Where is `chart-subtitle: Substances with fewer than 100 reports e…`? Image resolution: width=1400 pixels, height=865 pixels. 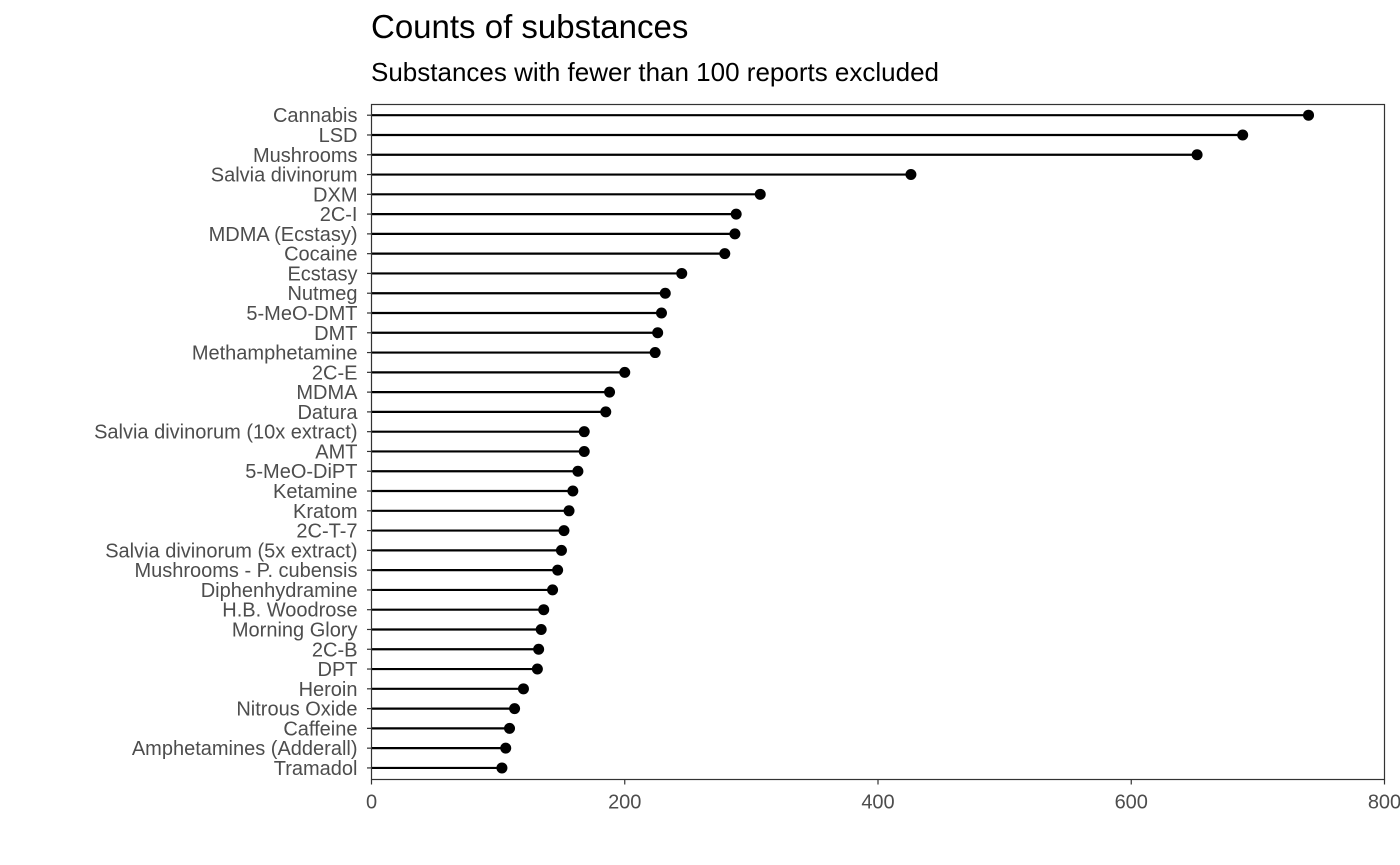 chart-subtitle: Substances with fewer than 100 reports e… is located at coordinates (655, 72).